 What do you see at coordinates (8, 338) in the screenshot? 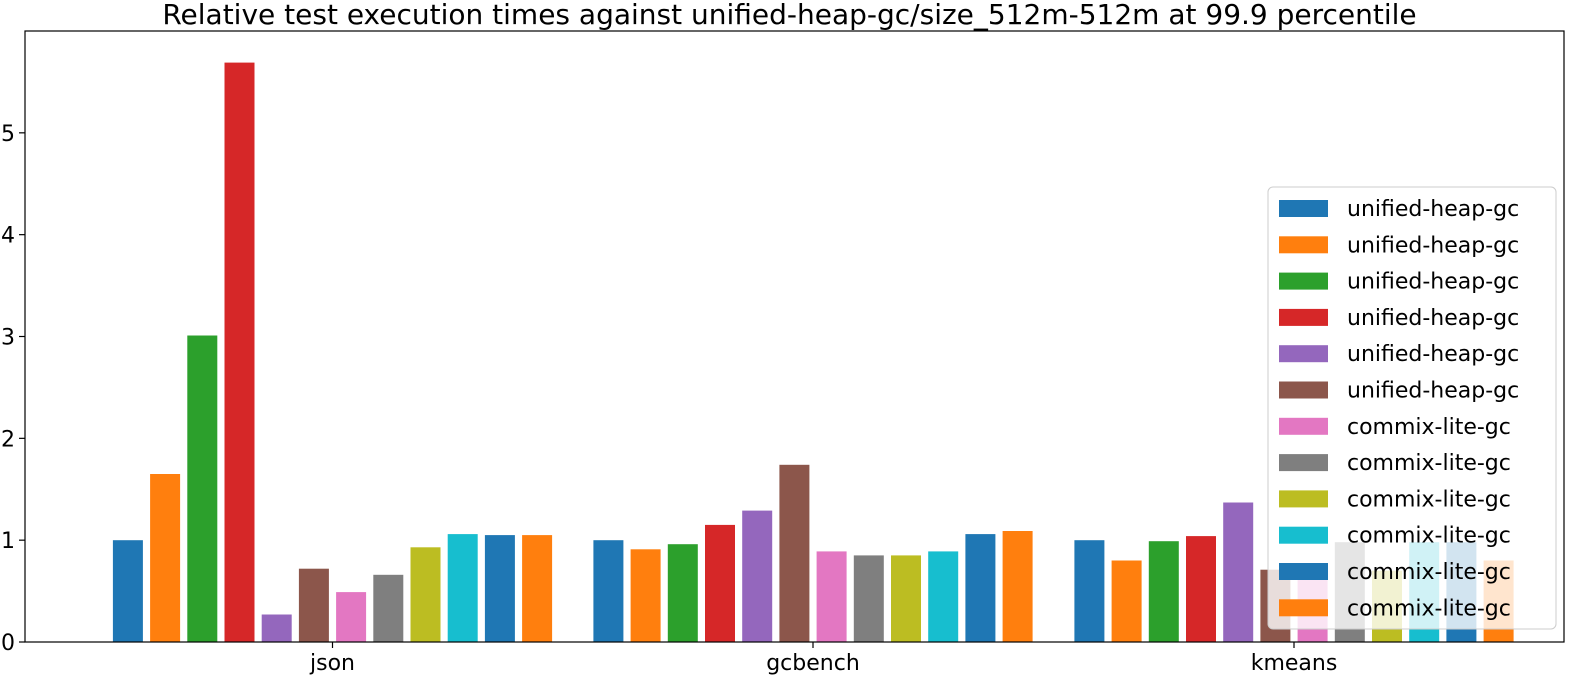
I see `y-tick-label: 3` at bounding box center [8, 338].